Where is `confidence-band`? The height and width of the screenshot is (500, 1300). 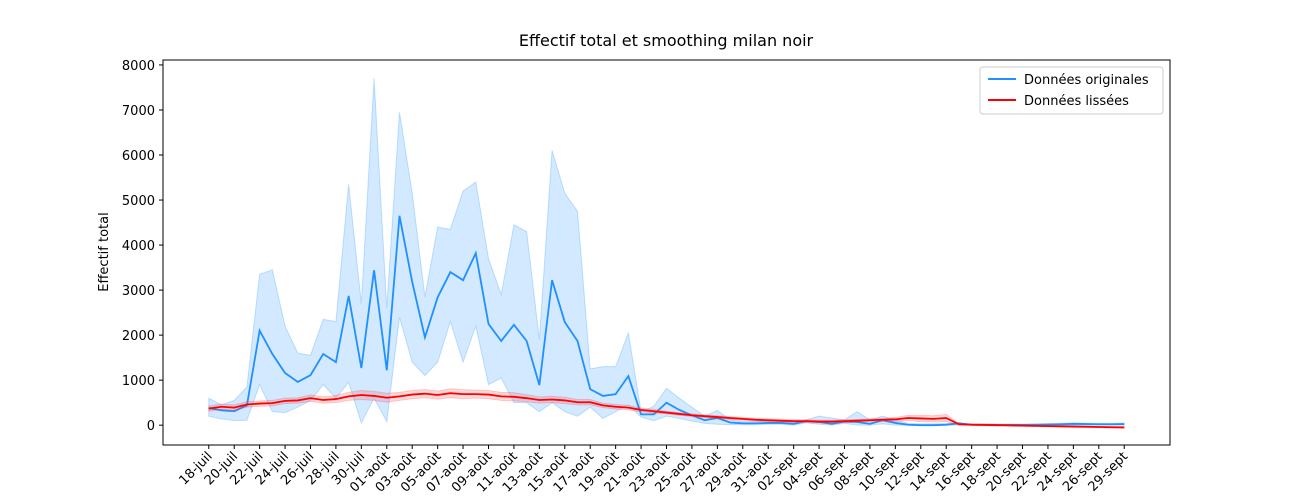
confidence-band is located at coordinates (666, 408).